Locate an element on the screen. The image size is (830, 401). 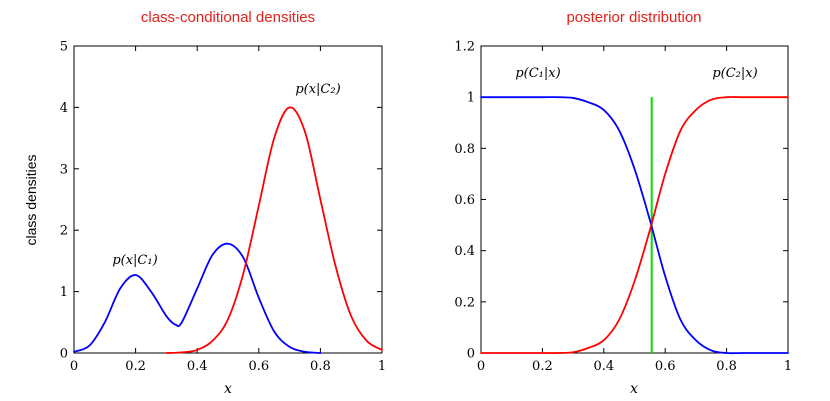
right-ytick-label: 0.6 is located at coordinates (464, 200).